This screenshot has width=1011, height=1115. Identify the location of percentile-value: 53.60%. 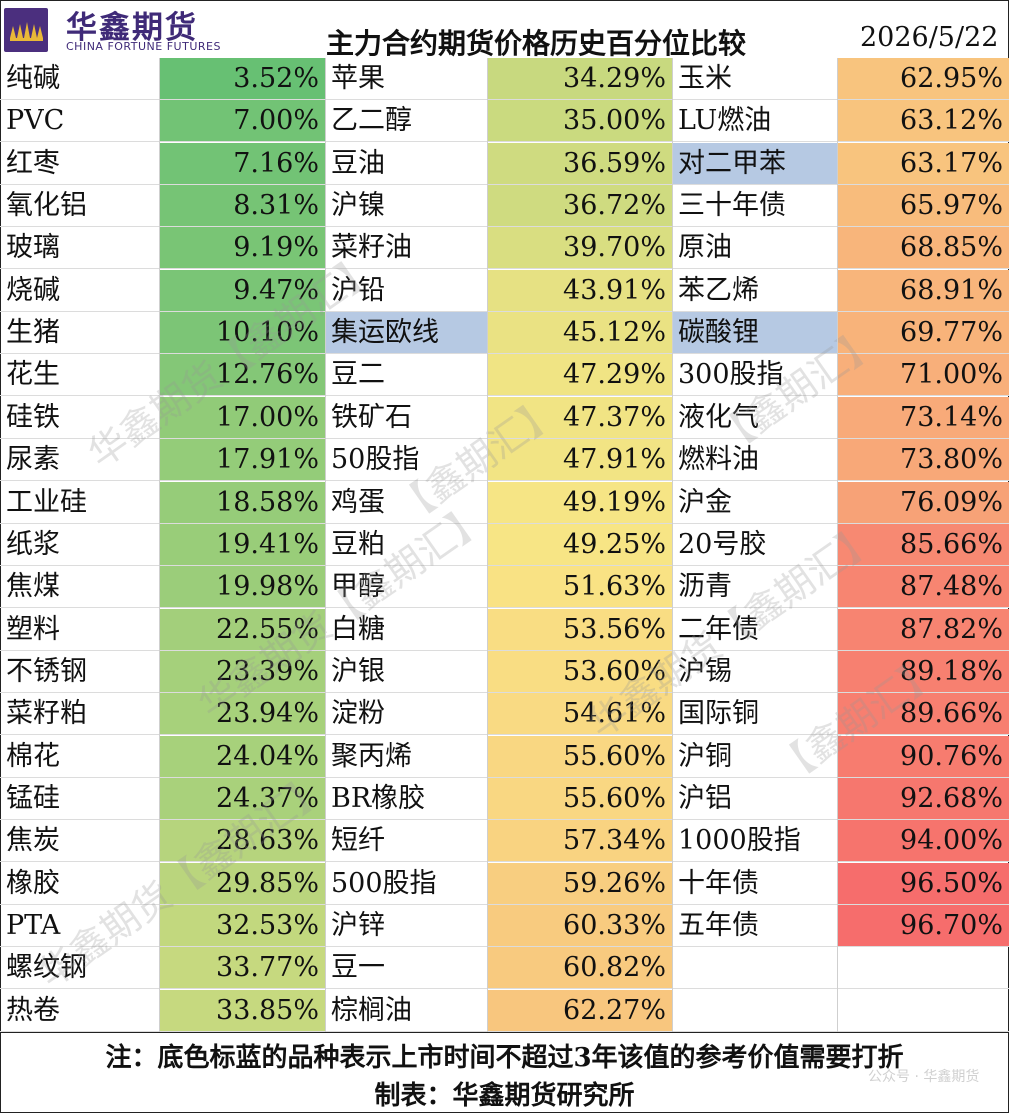
(579, 671).